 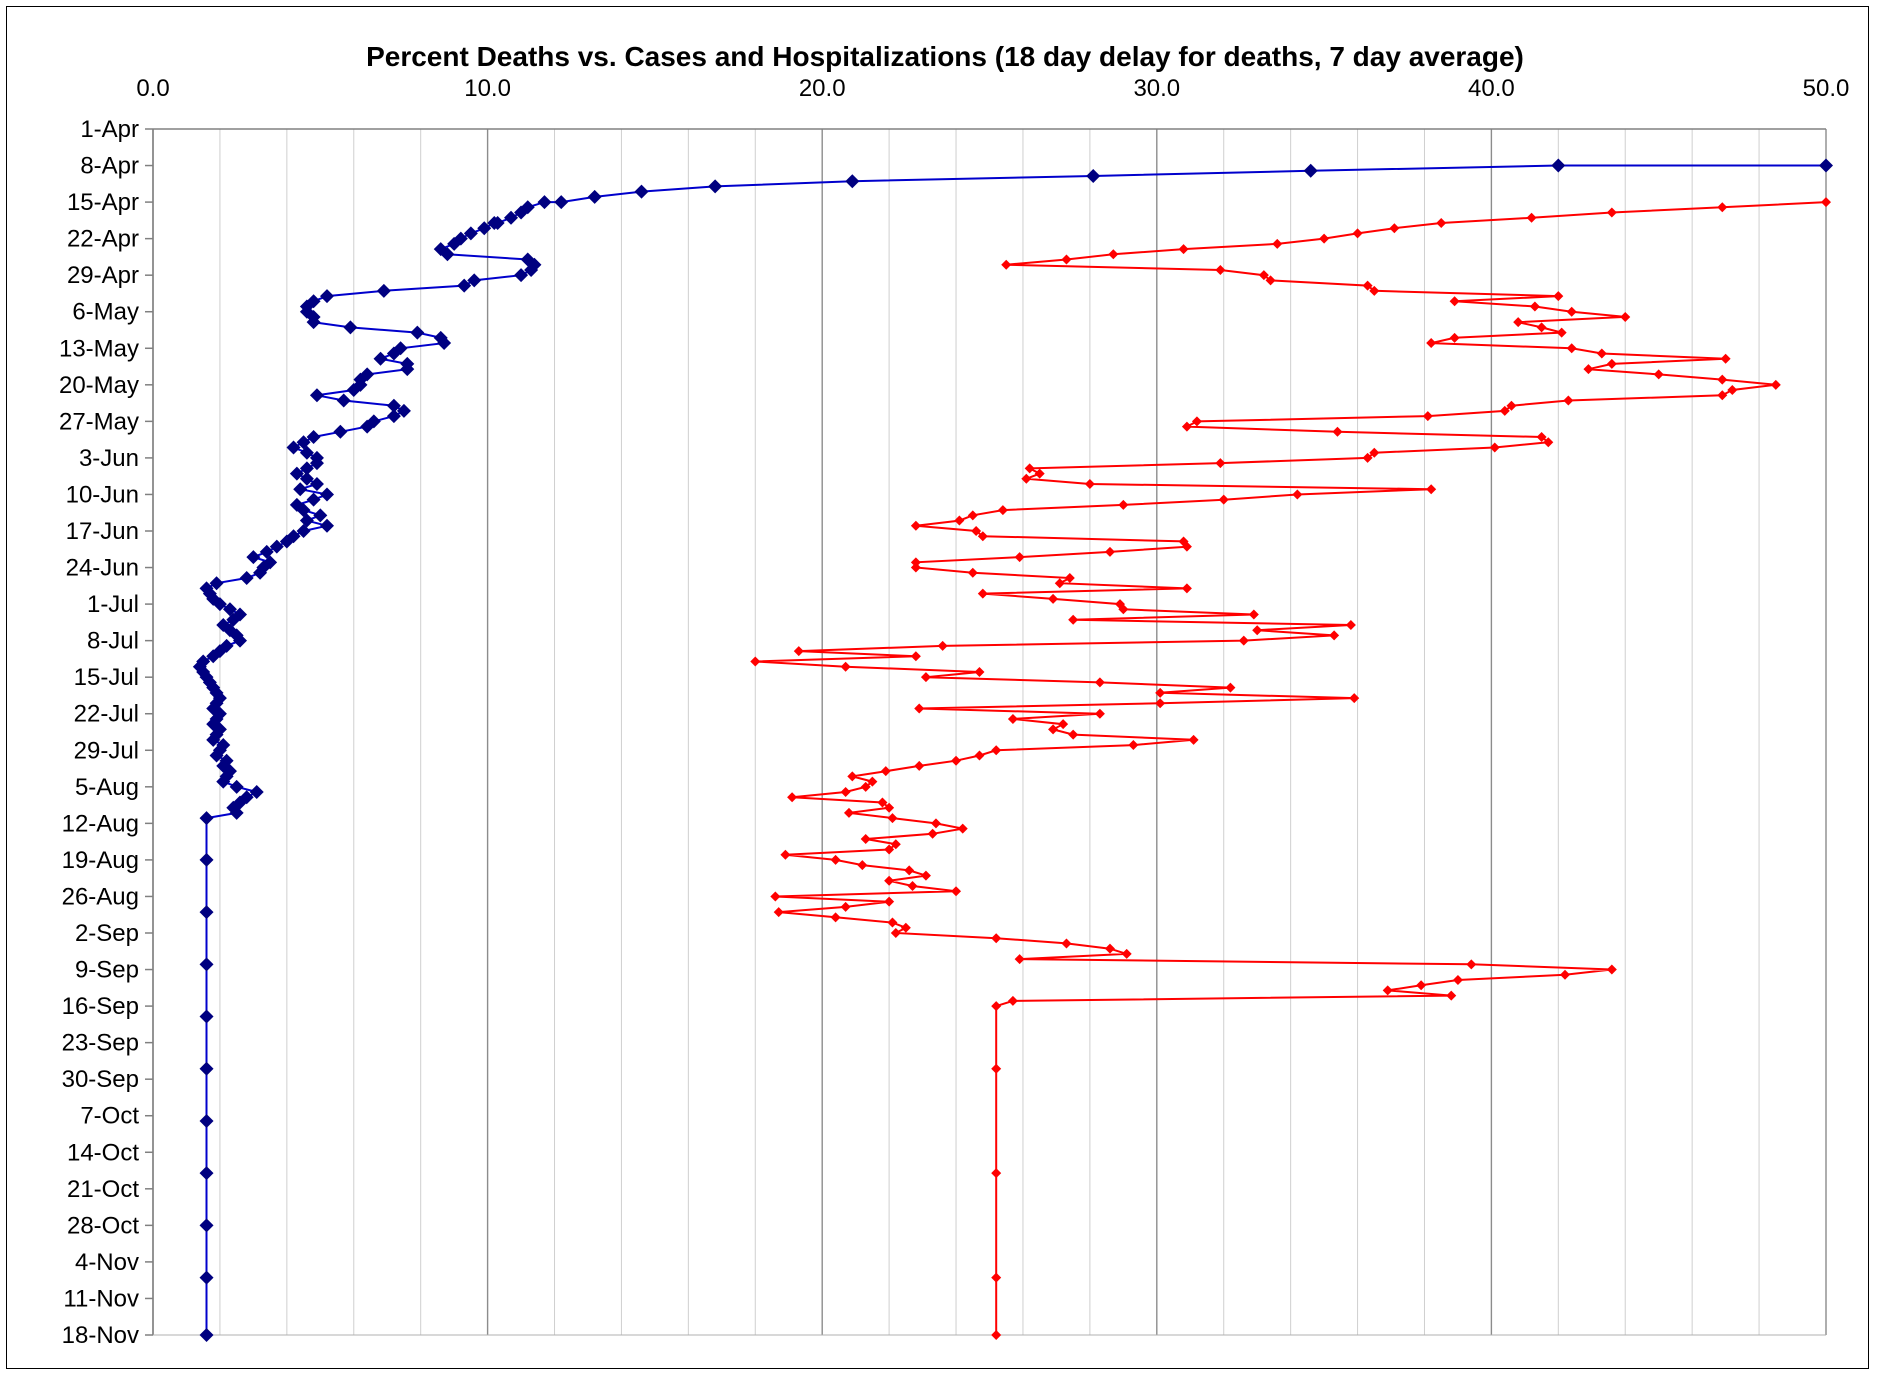 I want to click on y-tick-label: 23-Sep, so click(x=100, y=1043).